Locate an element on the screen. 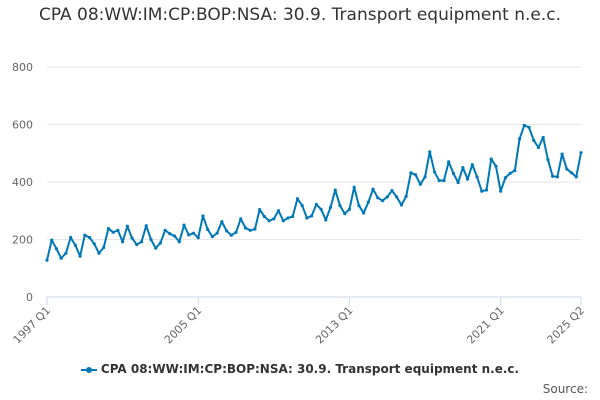 This screenshot has width=600, height=400. y-tick-label: 0 is located at coordinates (29, 297).